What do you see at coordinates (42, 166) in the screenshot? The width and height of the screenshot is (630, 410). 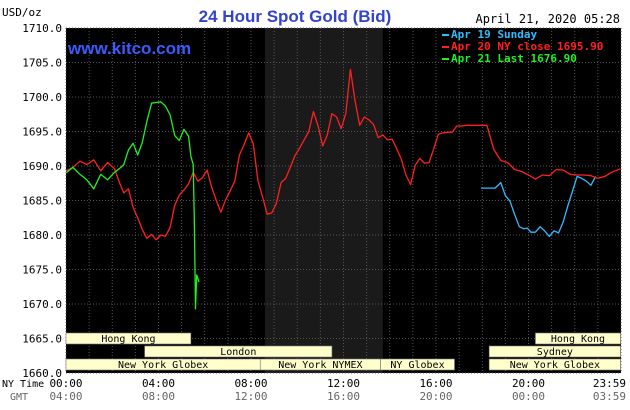 I see `y-tick-label: 1690.0` at bounding box center [42, 166].